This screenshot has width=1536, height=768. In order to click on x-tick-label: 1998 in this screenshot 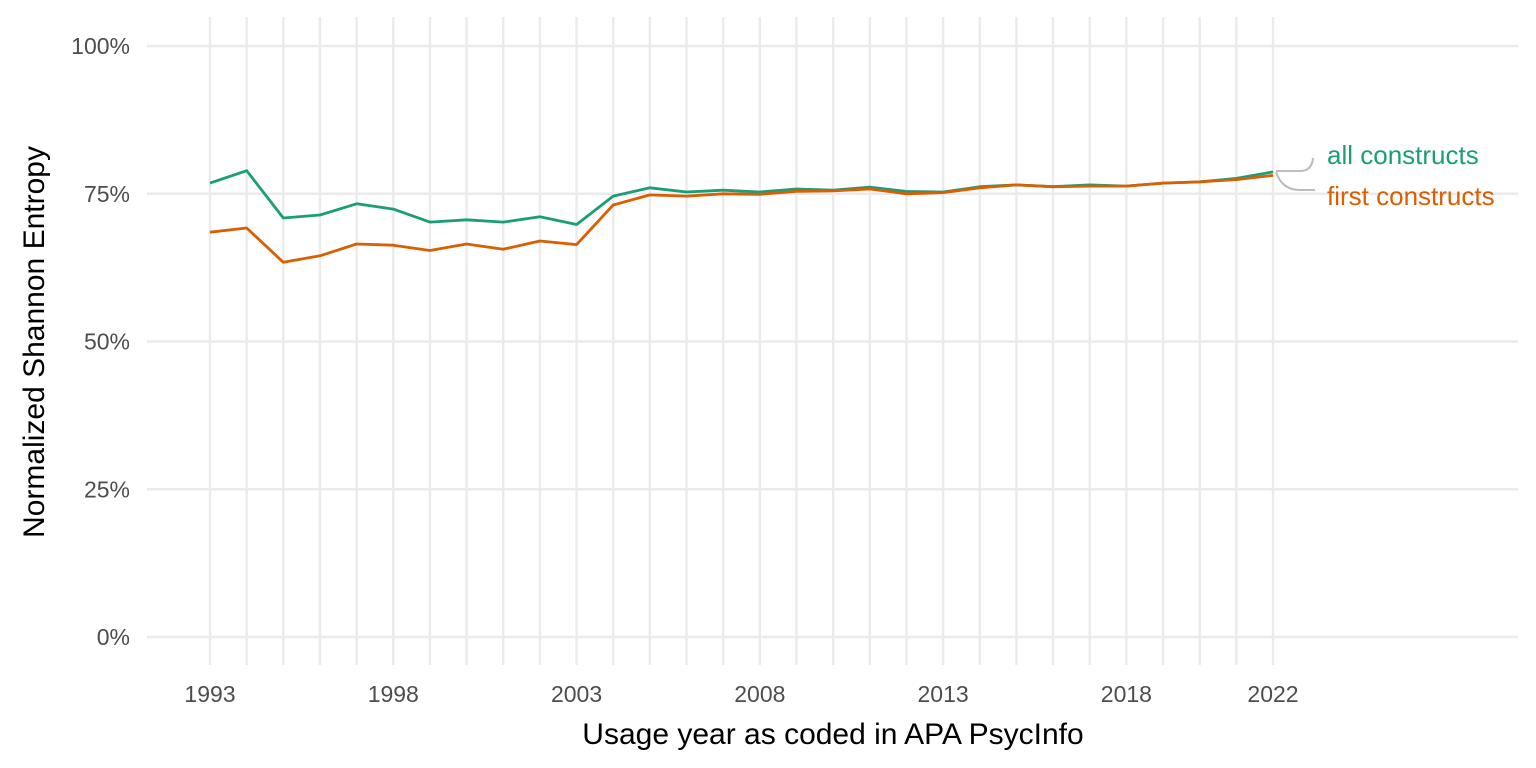, I will do `click(393, 694)`.